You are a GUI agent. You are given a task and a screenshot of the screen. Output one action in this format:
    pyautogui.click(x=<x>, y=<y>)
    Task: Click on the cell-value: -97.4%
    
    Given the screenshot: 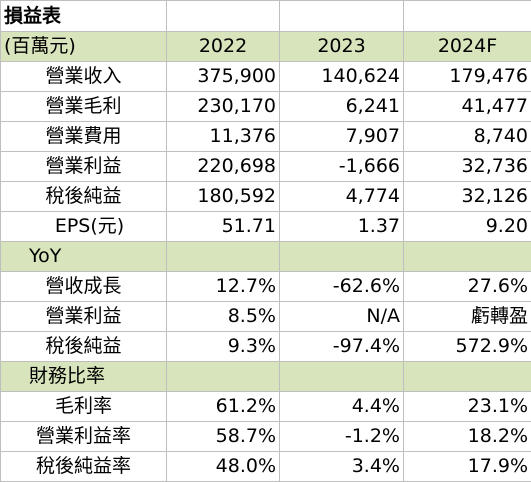 What is the action you would take?
    pyautogui.click(x=342, y=347)
    